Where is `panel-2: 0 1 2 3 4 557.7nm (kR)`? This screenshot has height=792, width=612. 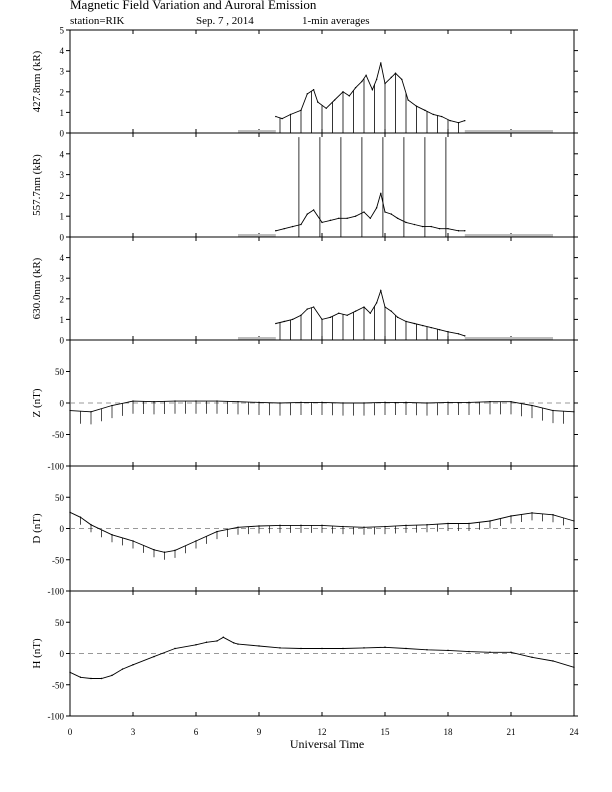 panel-2: 0 1 2 3 4 557.7nm (kR) is located at coordinates (304, 187).